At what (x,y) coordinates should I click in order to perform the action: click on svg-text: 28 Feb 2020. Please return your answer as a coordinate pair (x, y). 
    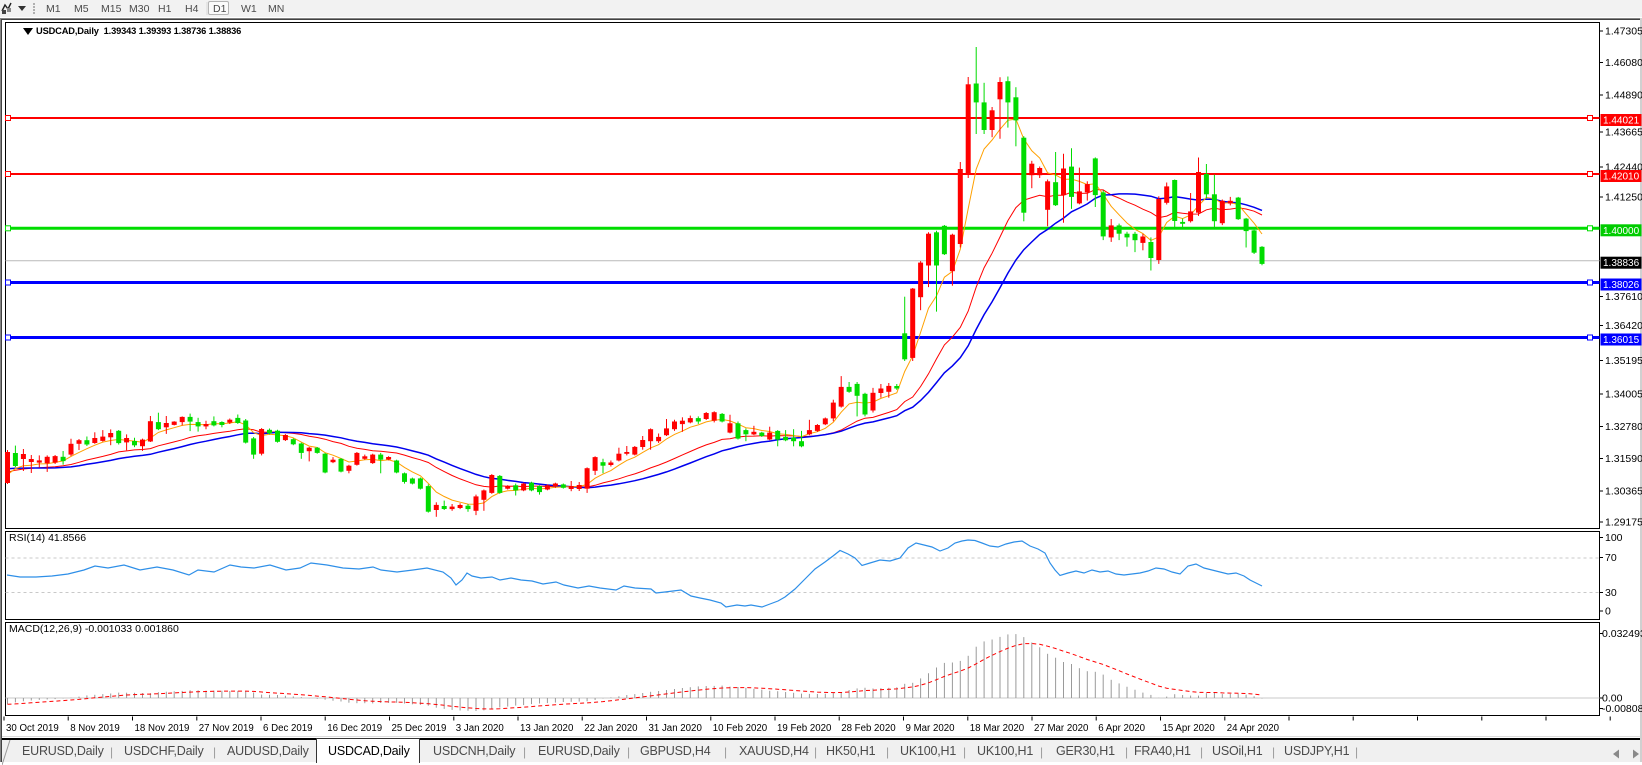
    Looking at the image, I should click on (868, 728).